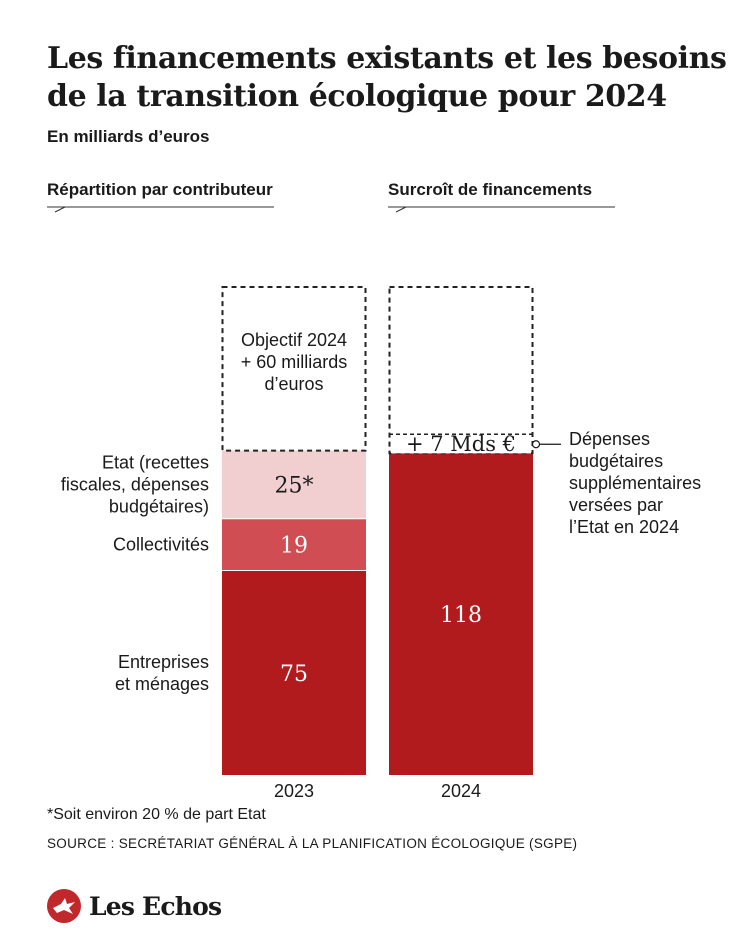 The height and width of the screenshot is (938, 750). Describe the element at coordinates (64, 906) in the screenshot. I see `echos-bird-icon` at that location.